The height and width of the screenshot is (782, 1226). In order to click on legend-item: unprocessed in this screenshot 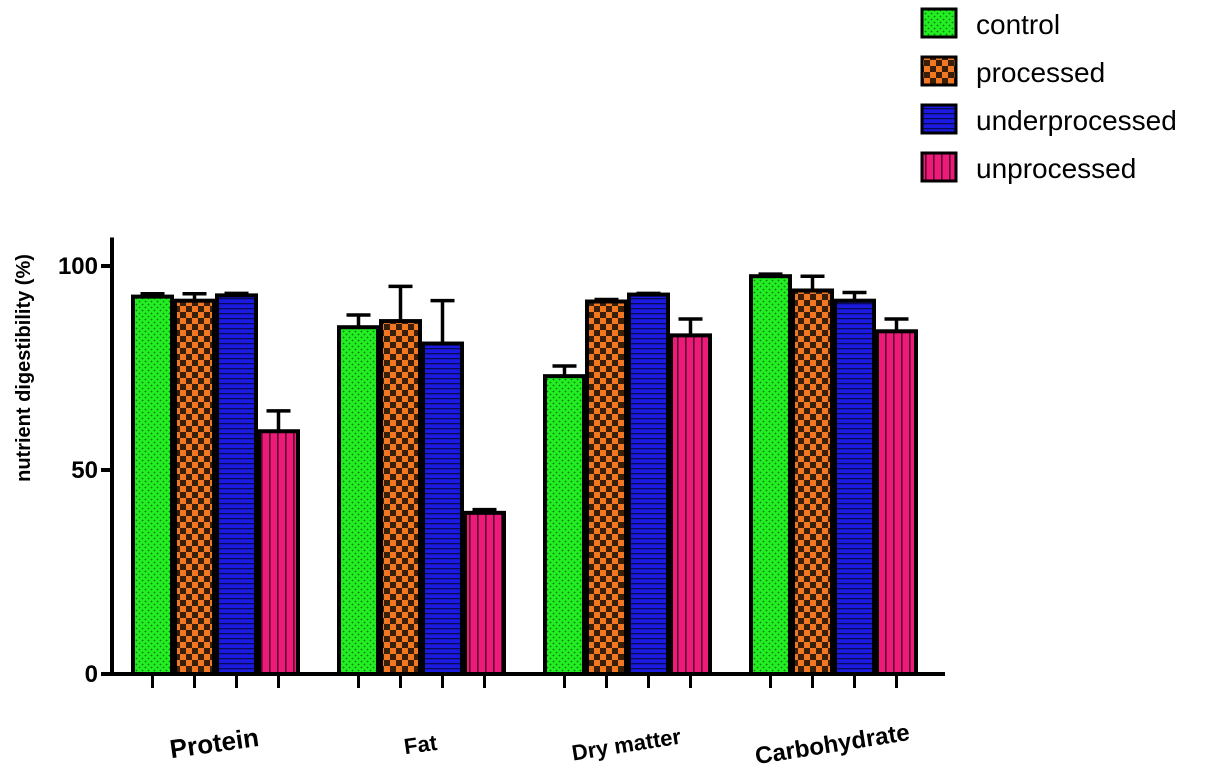, I will do `click(1028, 167)`.